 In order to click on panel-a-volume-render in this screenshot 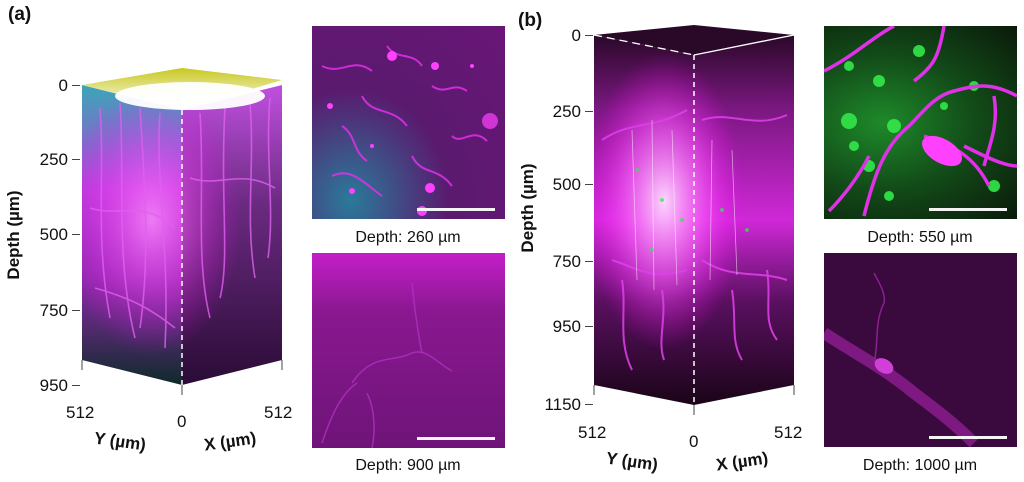, I will do `click(182, 231)`.